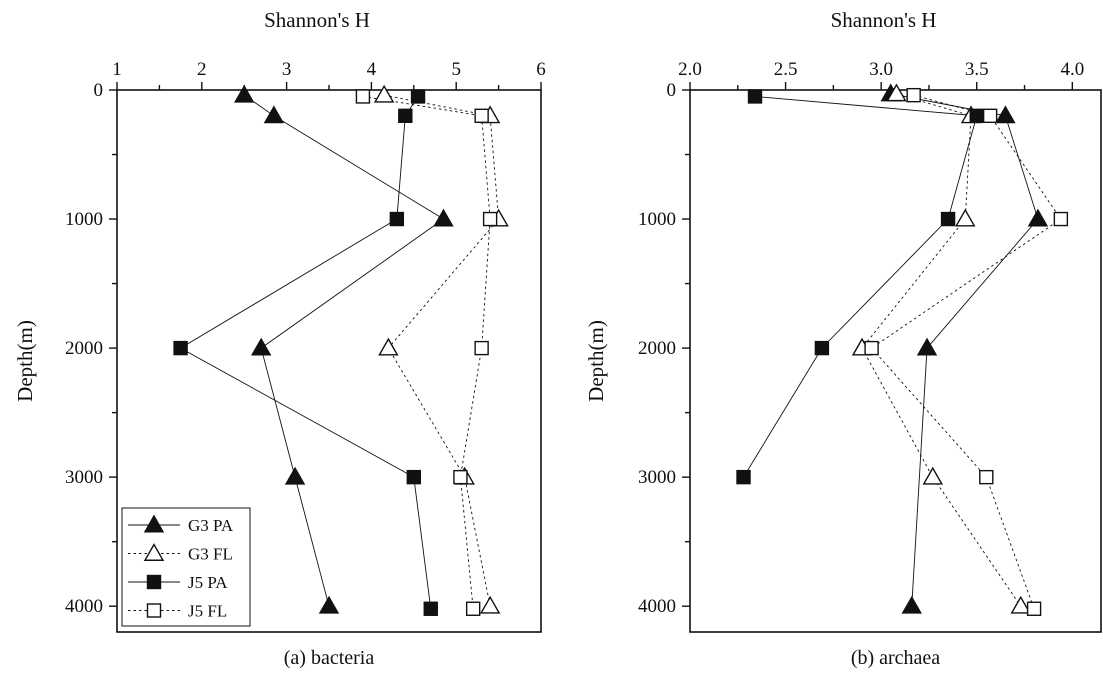 This screenshot has height=679, width=1103. I want to click on legend-label: J5 FL, so click(207, 611).